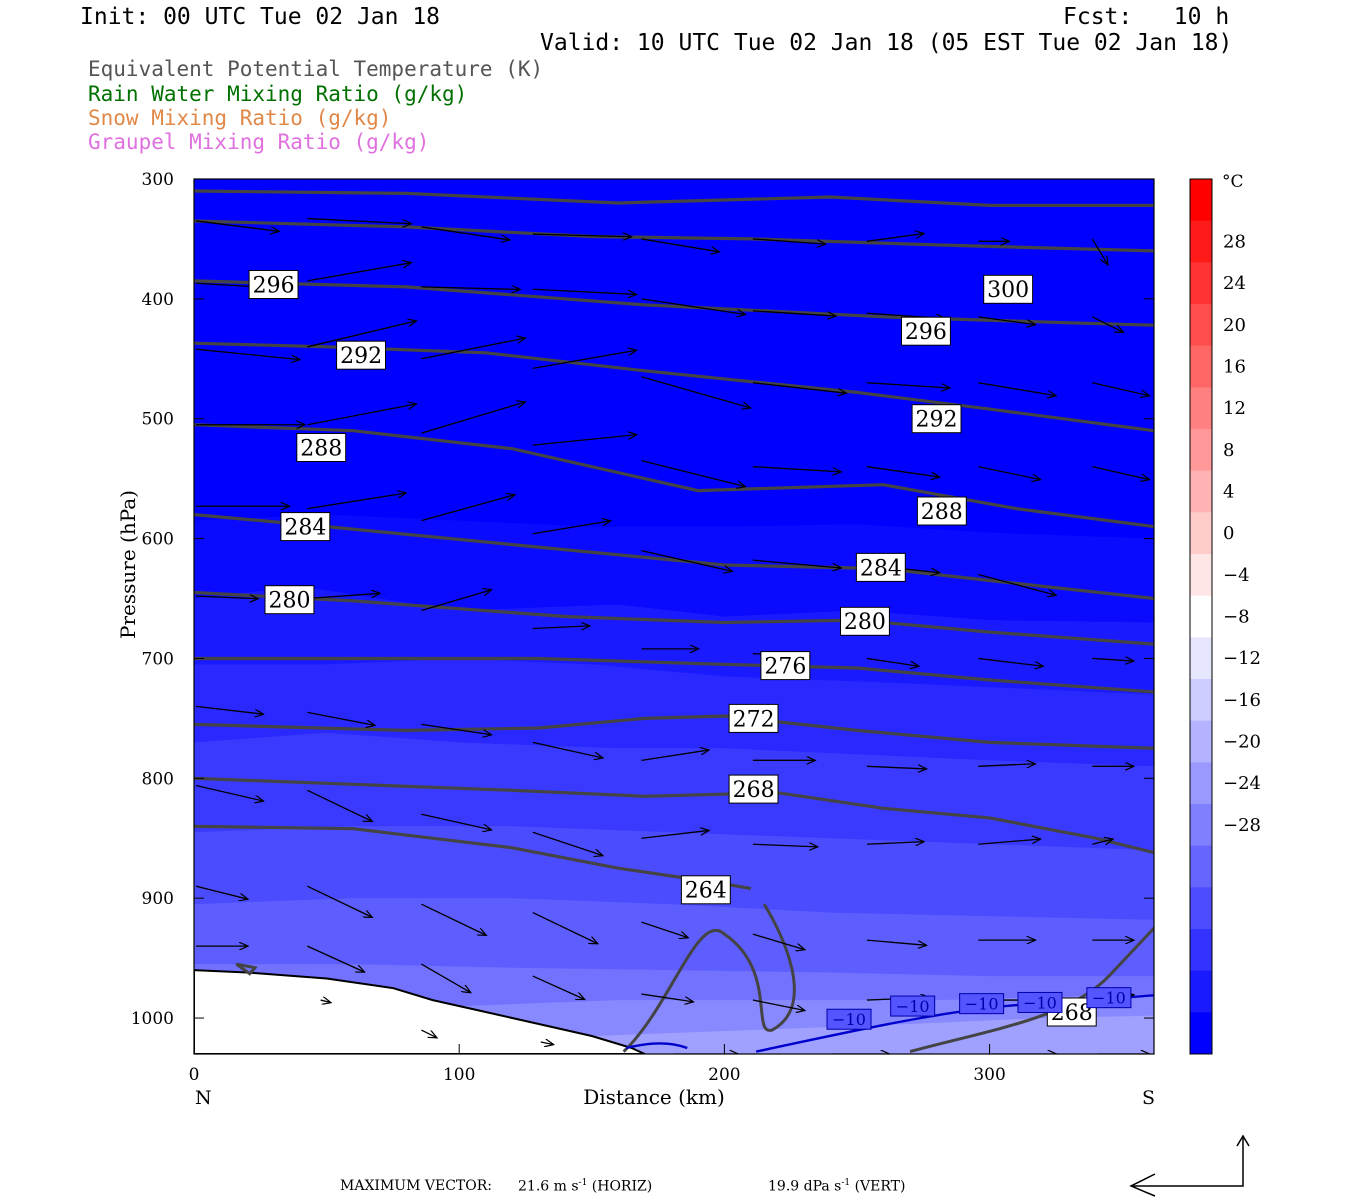 The image size is (1350, 1200). I want to click on x-tick-label-0: 0, so click(194, 1075).